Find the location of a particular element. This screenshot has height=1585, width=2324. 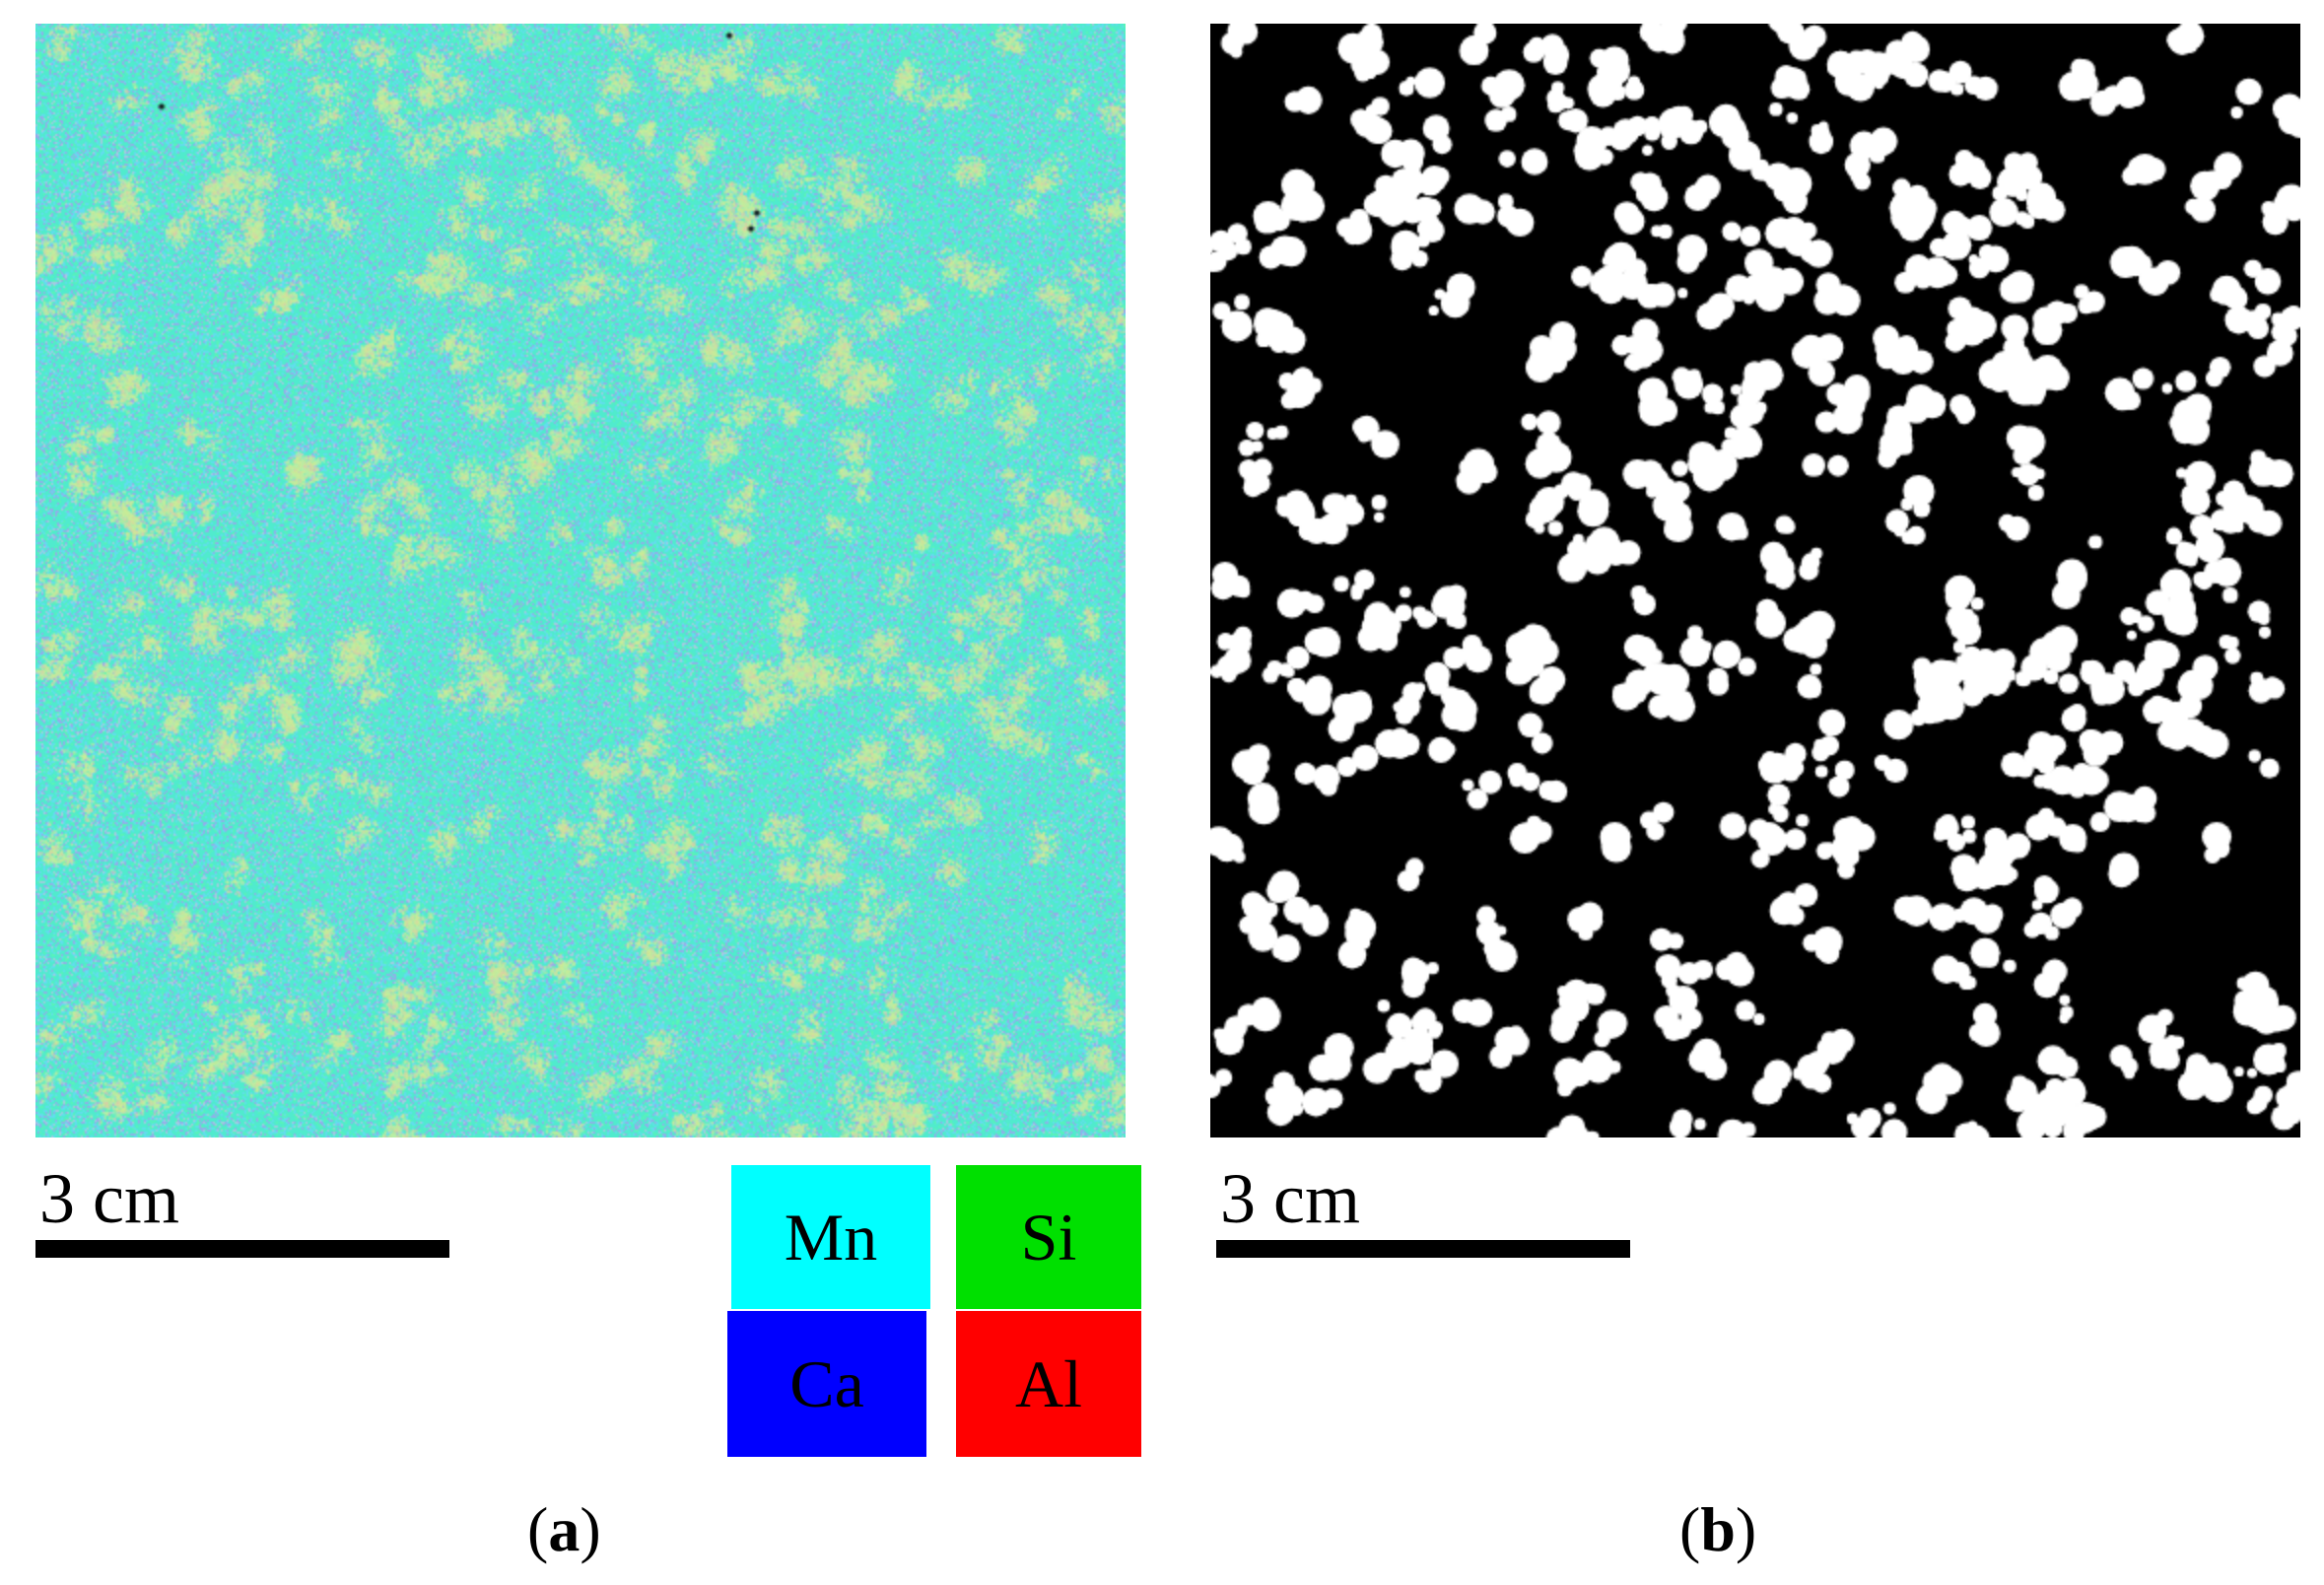

legend-label-si: Si is located at coordinates (1049, 1237).